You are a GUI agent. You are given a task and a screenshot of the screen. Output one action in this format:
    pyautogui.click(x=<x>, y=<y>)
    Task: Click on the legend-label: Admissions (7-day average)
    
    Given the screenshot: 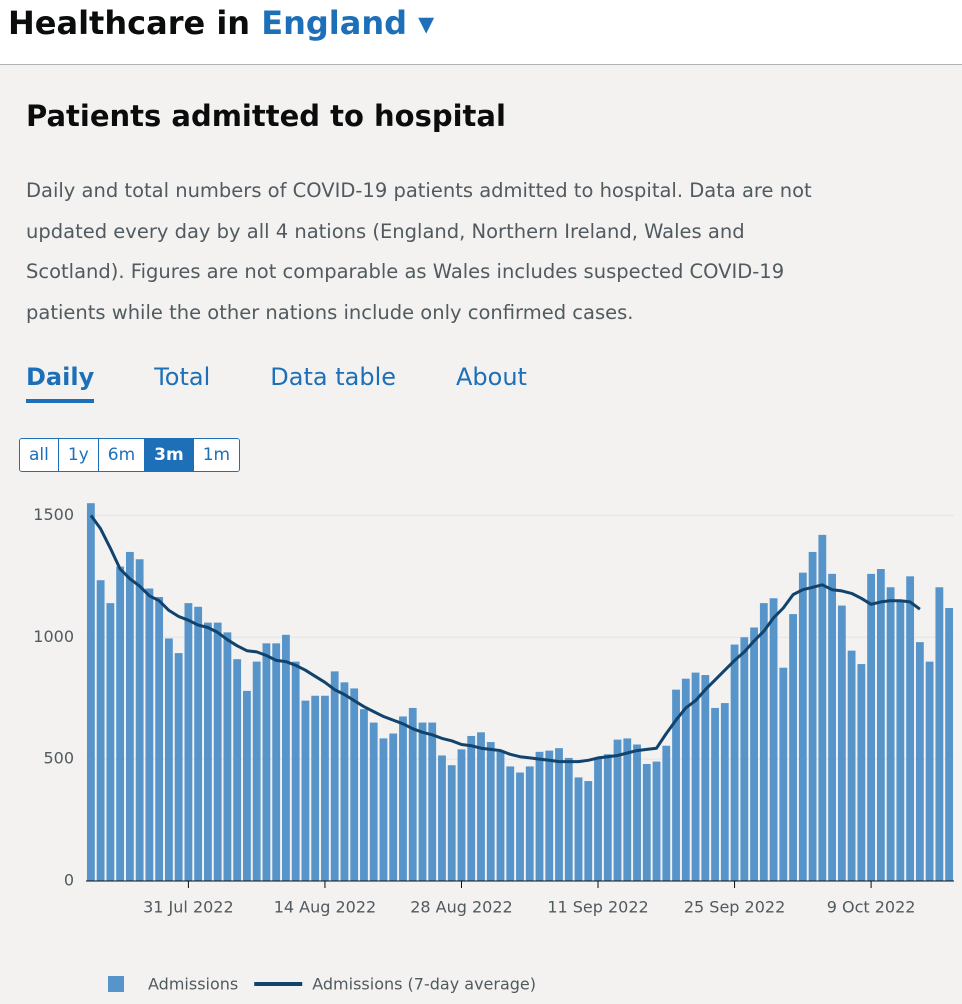 What is the action you would take?
    pyautogui.click(x=424, y=984)
    